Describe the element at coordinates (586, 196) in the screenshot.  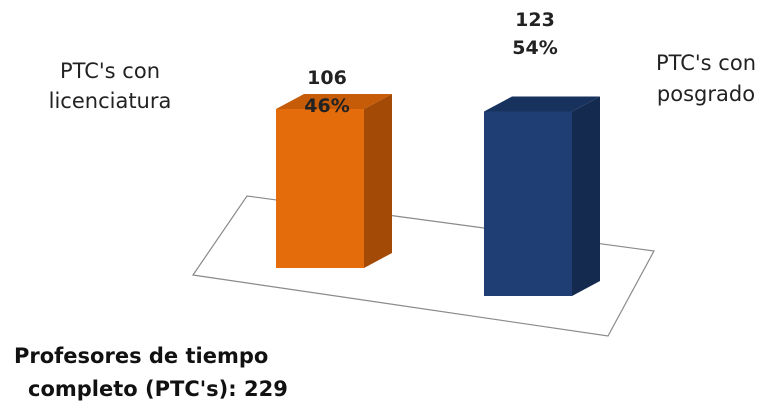
I see `bar-2-side` at that location.